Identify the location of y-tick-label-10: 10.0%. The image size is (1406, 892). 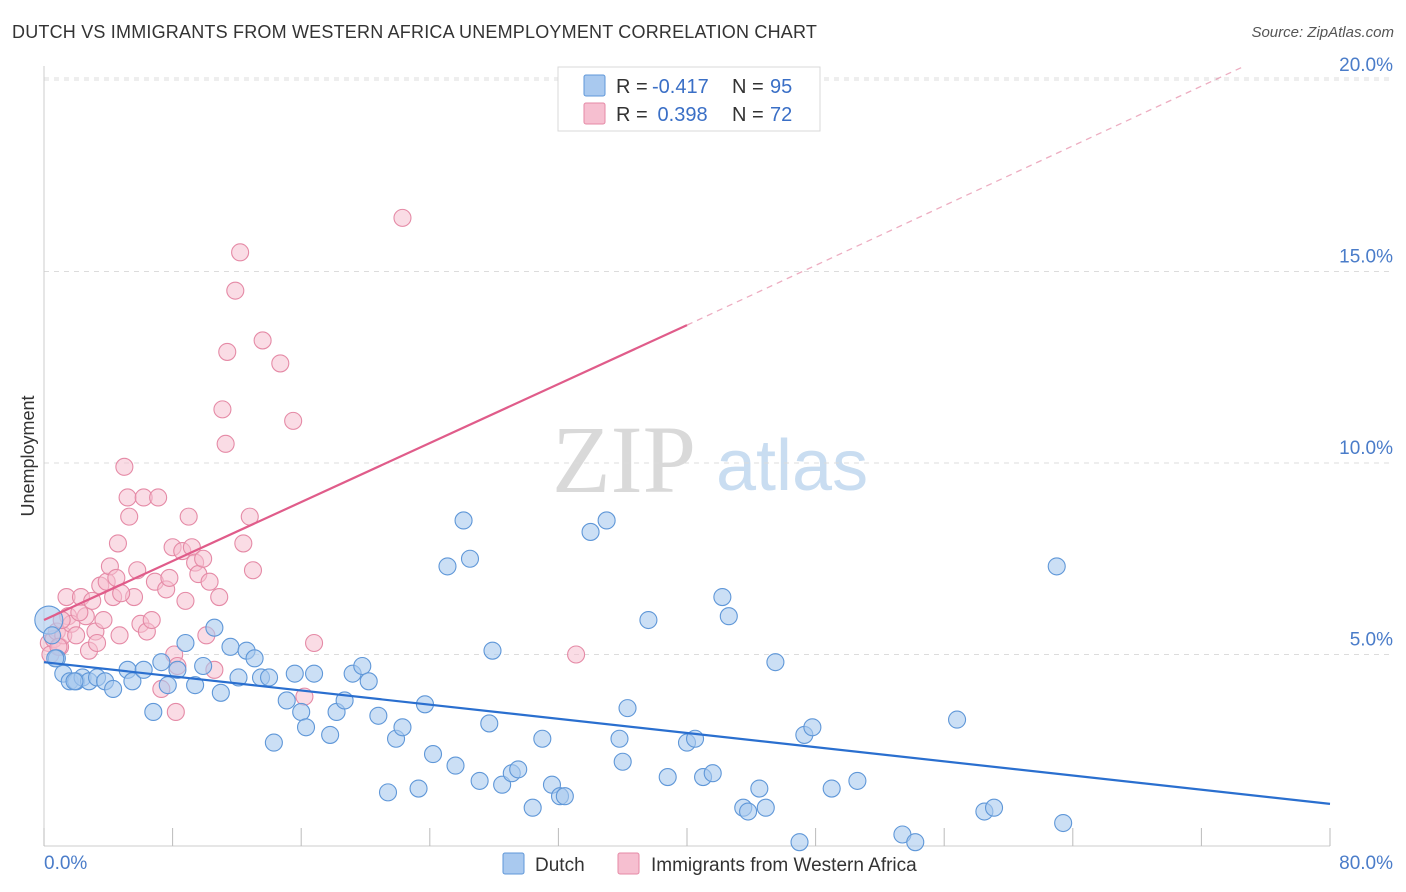
(1366, 448).